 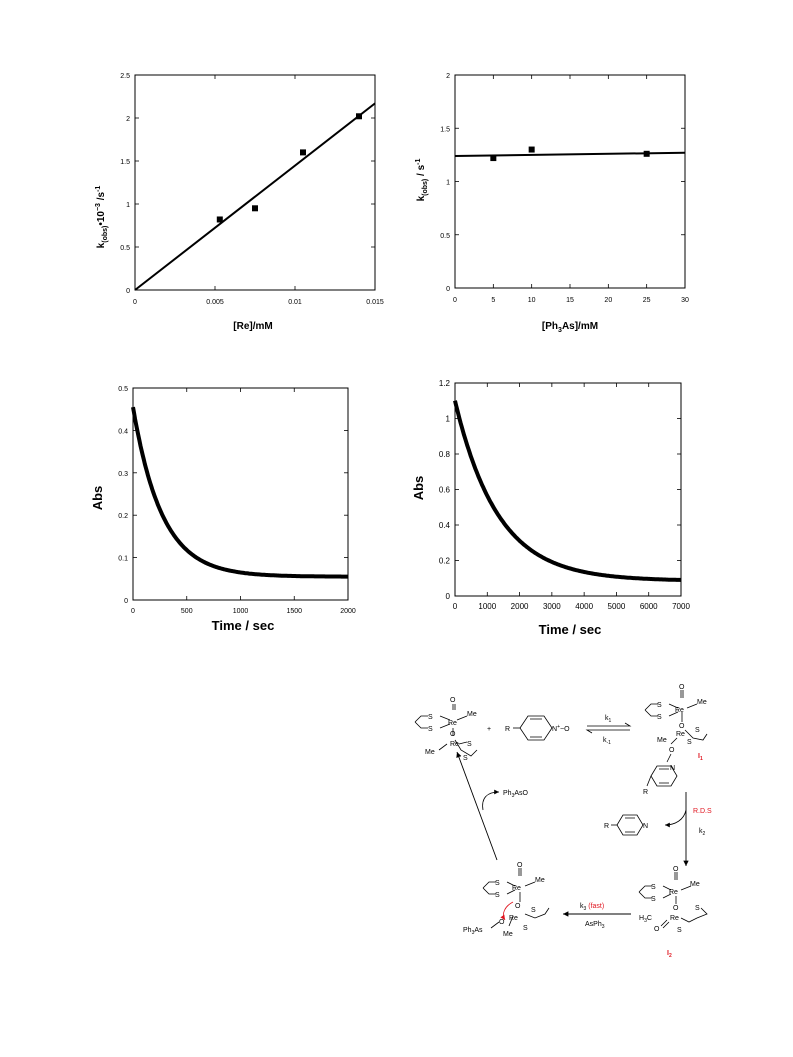 What do you see at coordinates (493, 300) in the screenshot?
I see `x-tick-label: 5` at bounding box center [493, 300].